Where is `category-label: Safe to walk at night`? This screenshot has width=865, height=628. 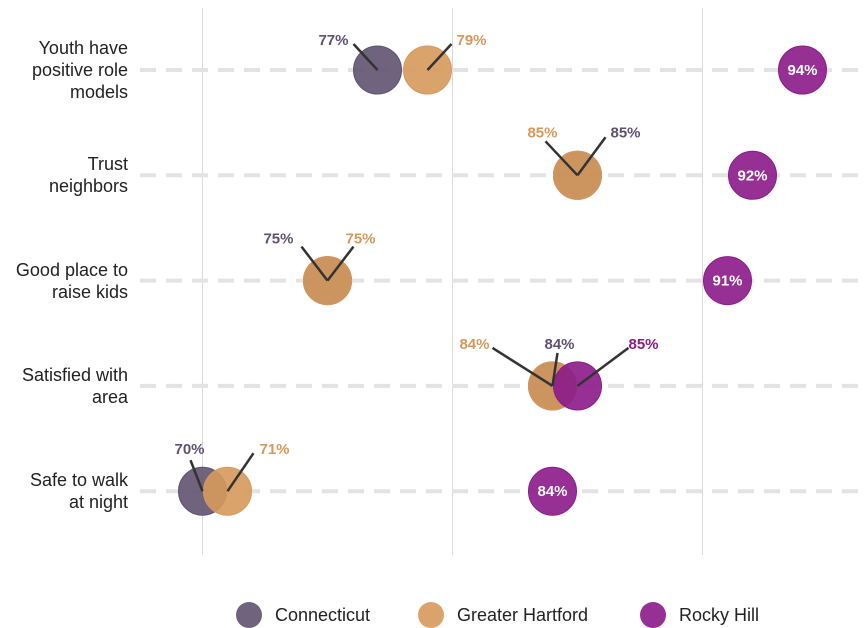 category-label: Safe to walk at night is located at coordinates (78, 491).